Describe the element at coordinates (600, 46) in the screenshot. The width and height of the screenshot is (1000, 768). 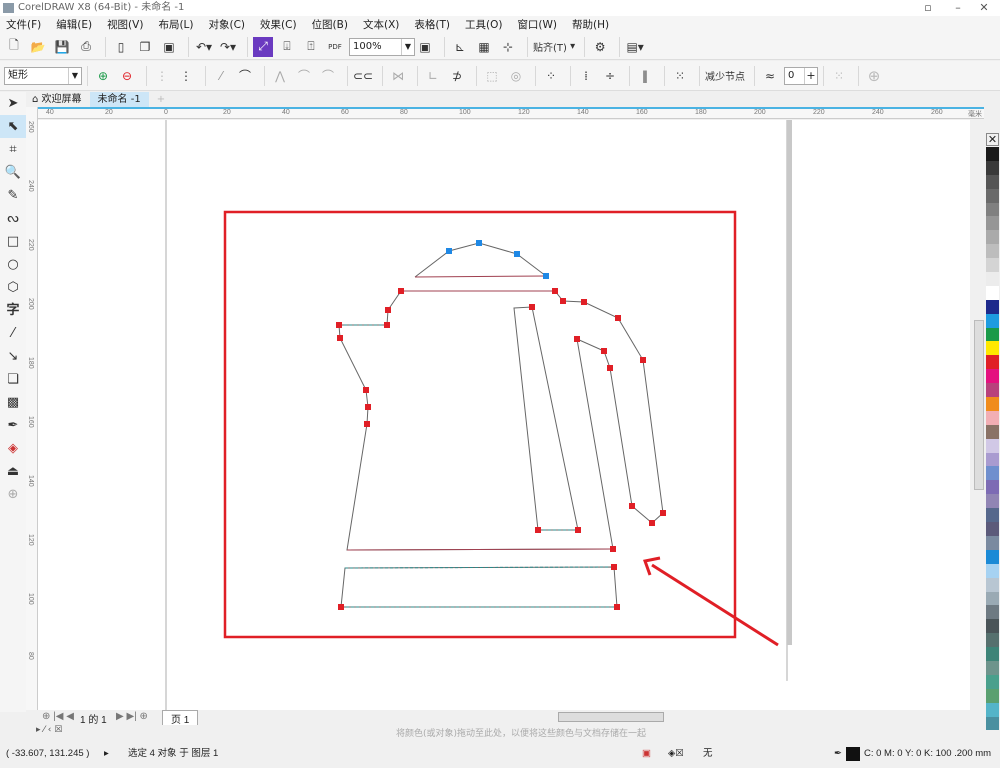
I see `gear-icon: ⚙` at that location.